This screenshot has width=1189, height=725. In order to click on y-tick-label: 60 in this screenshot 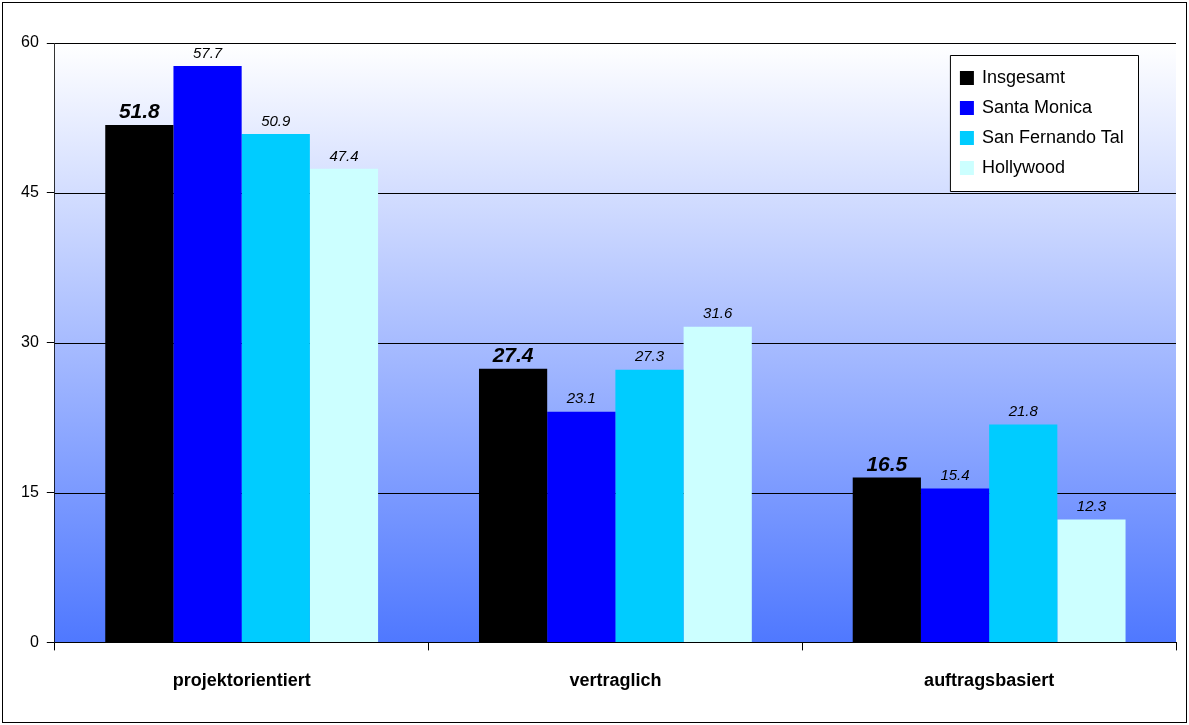, I will do `click(30, 42)`.